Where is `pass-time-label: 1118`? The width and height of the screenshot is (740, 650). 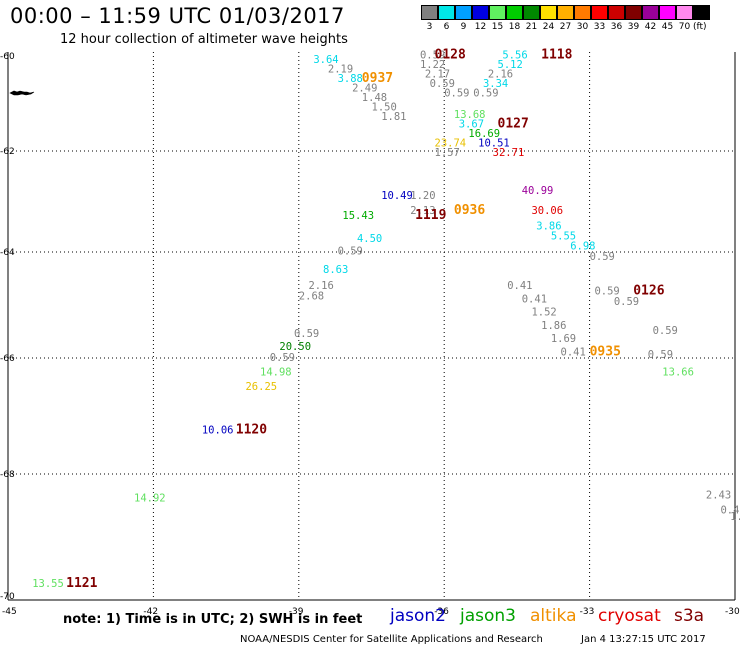
pass-time-label: 1118 is located at coordinates (556, 54).